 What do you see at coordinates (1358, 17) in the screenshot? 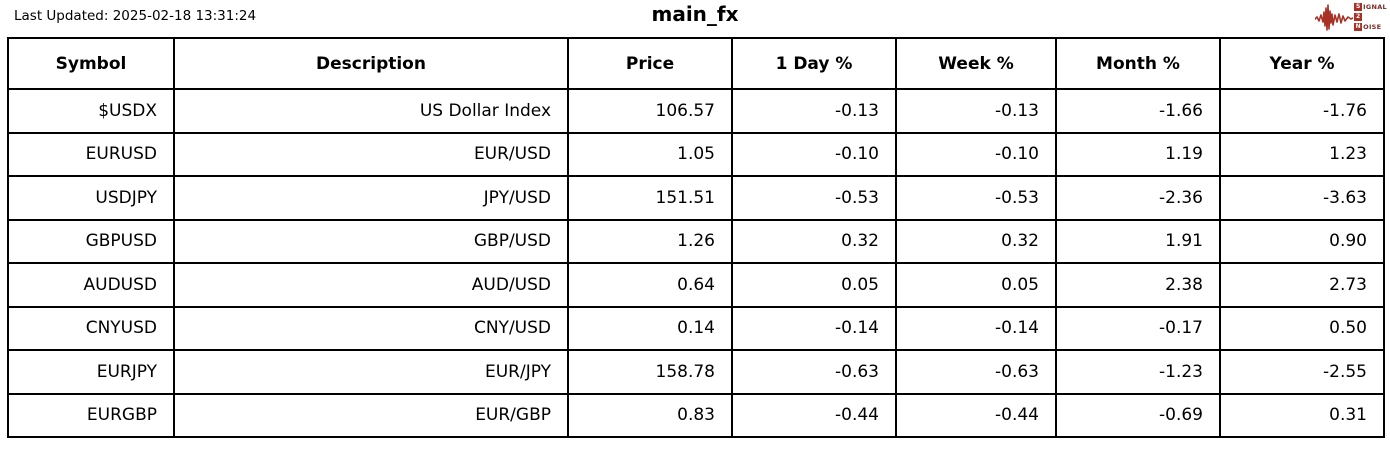
I see `logo-letter-2: 2` at bounding box center [1358, 17].